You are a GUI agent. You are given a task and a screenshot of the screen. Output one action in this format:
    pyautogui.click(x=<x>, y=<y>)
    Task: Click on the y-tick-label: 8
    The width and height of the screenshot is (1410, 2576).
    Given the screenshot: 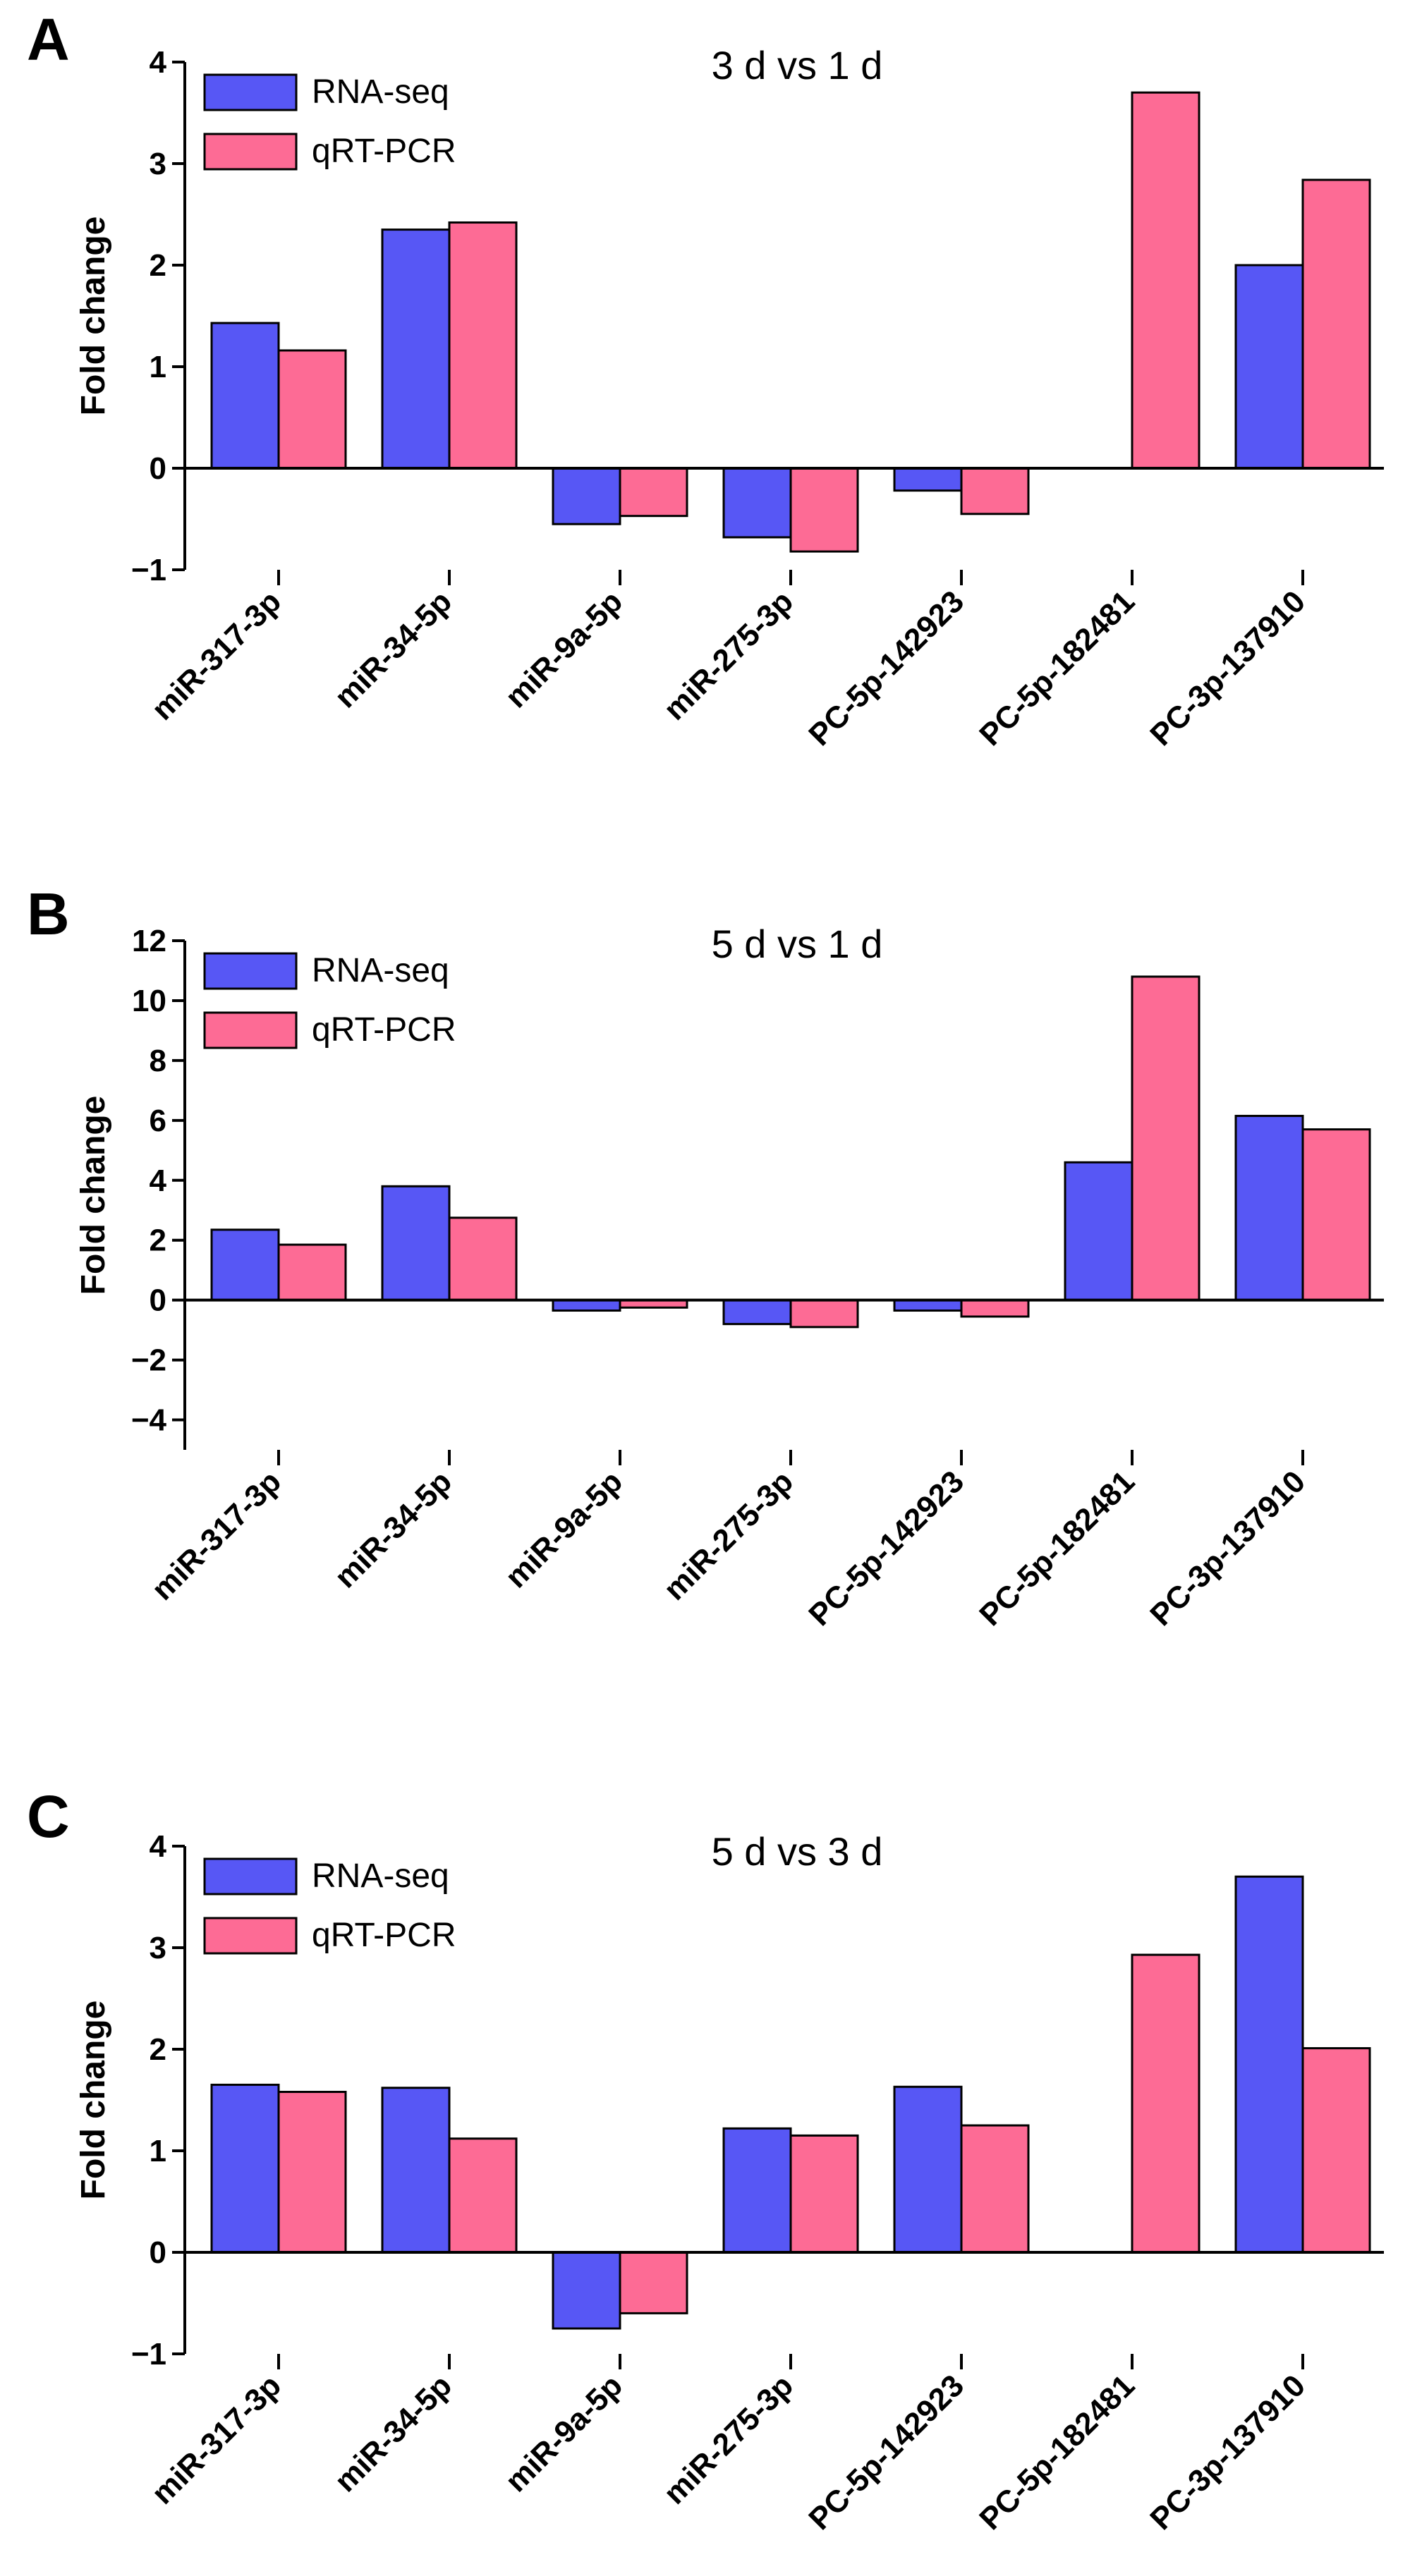 What is the action you would take?
    pyautogui.click(x=158, y=1061)
    